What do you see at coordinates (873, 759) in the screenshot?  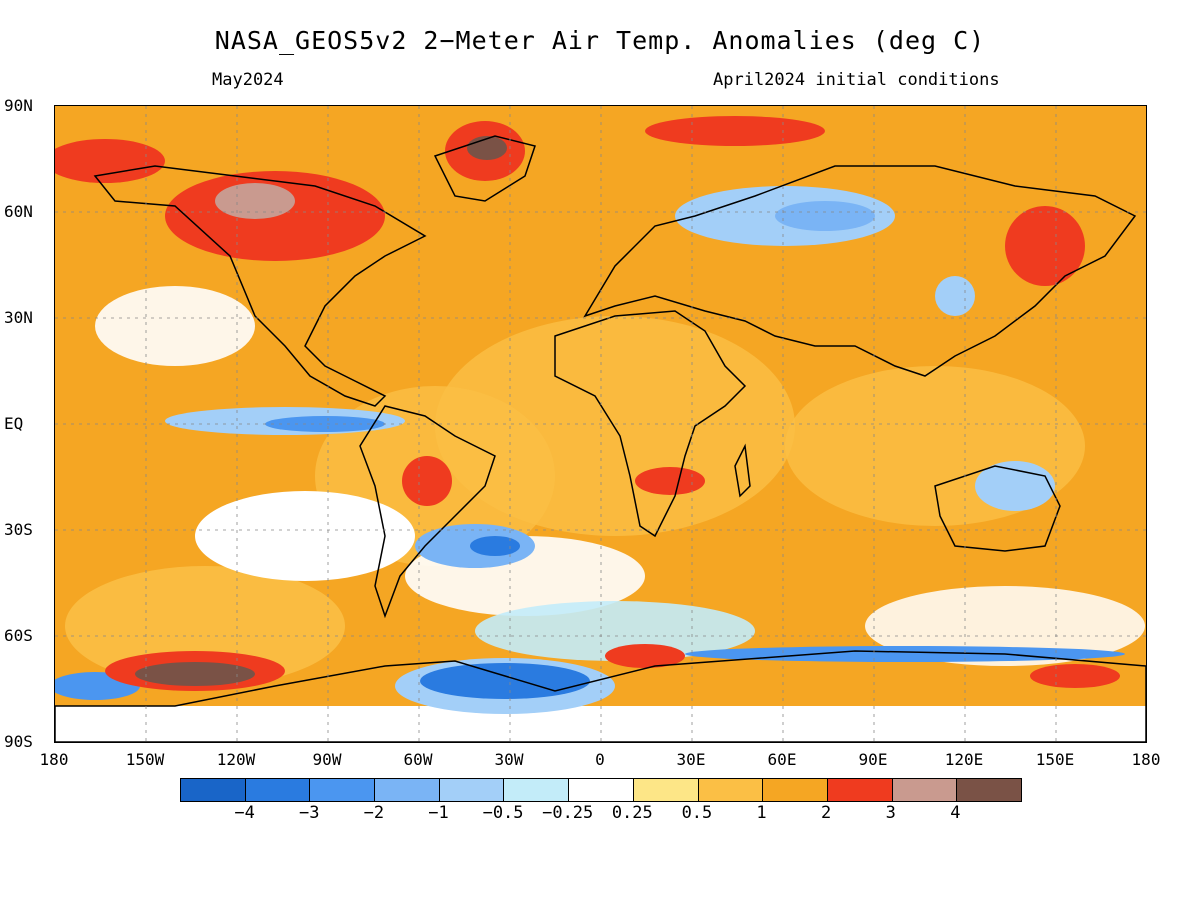 I see `lon-label-90e: 90E` at bounding box center [873, 759].